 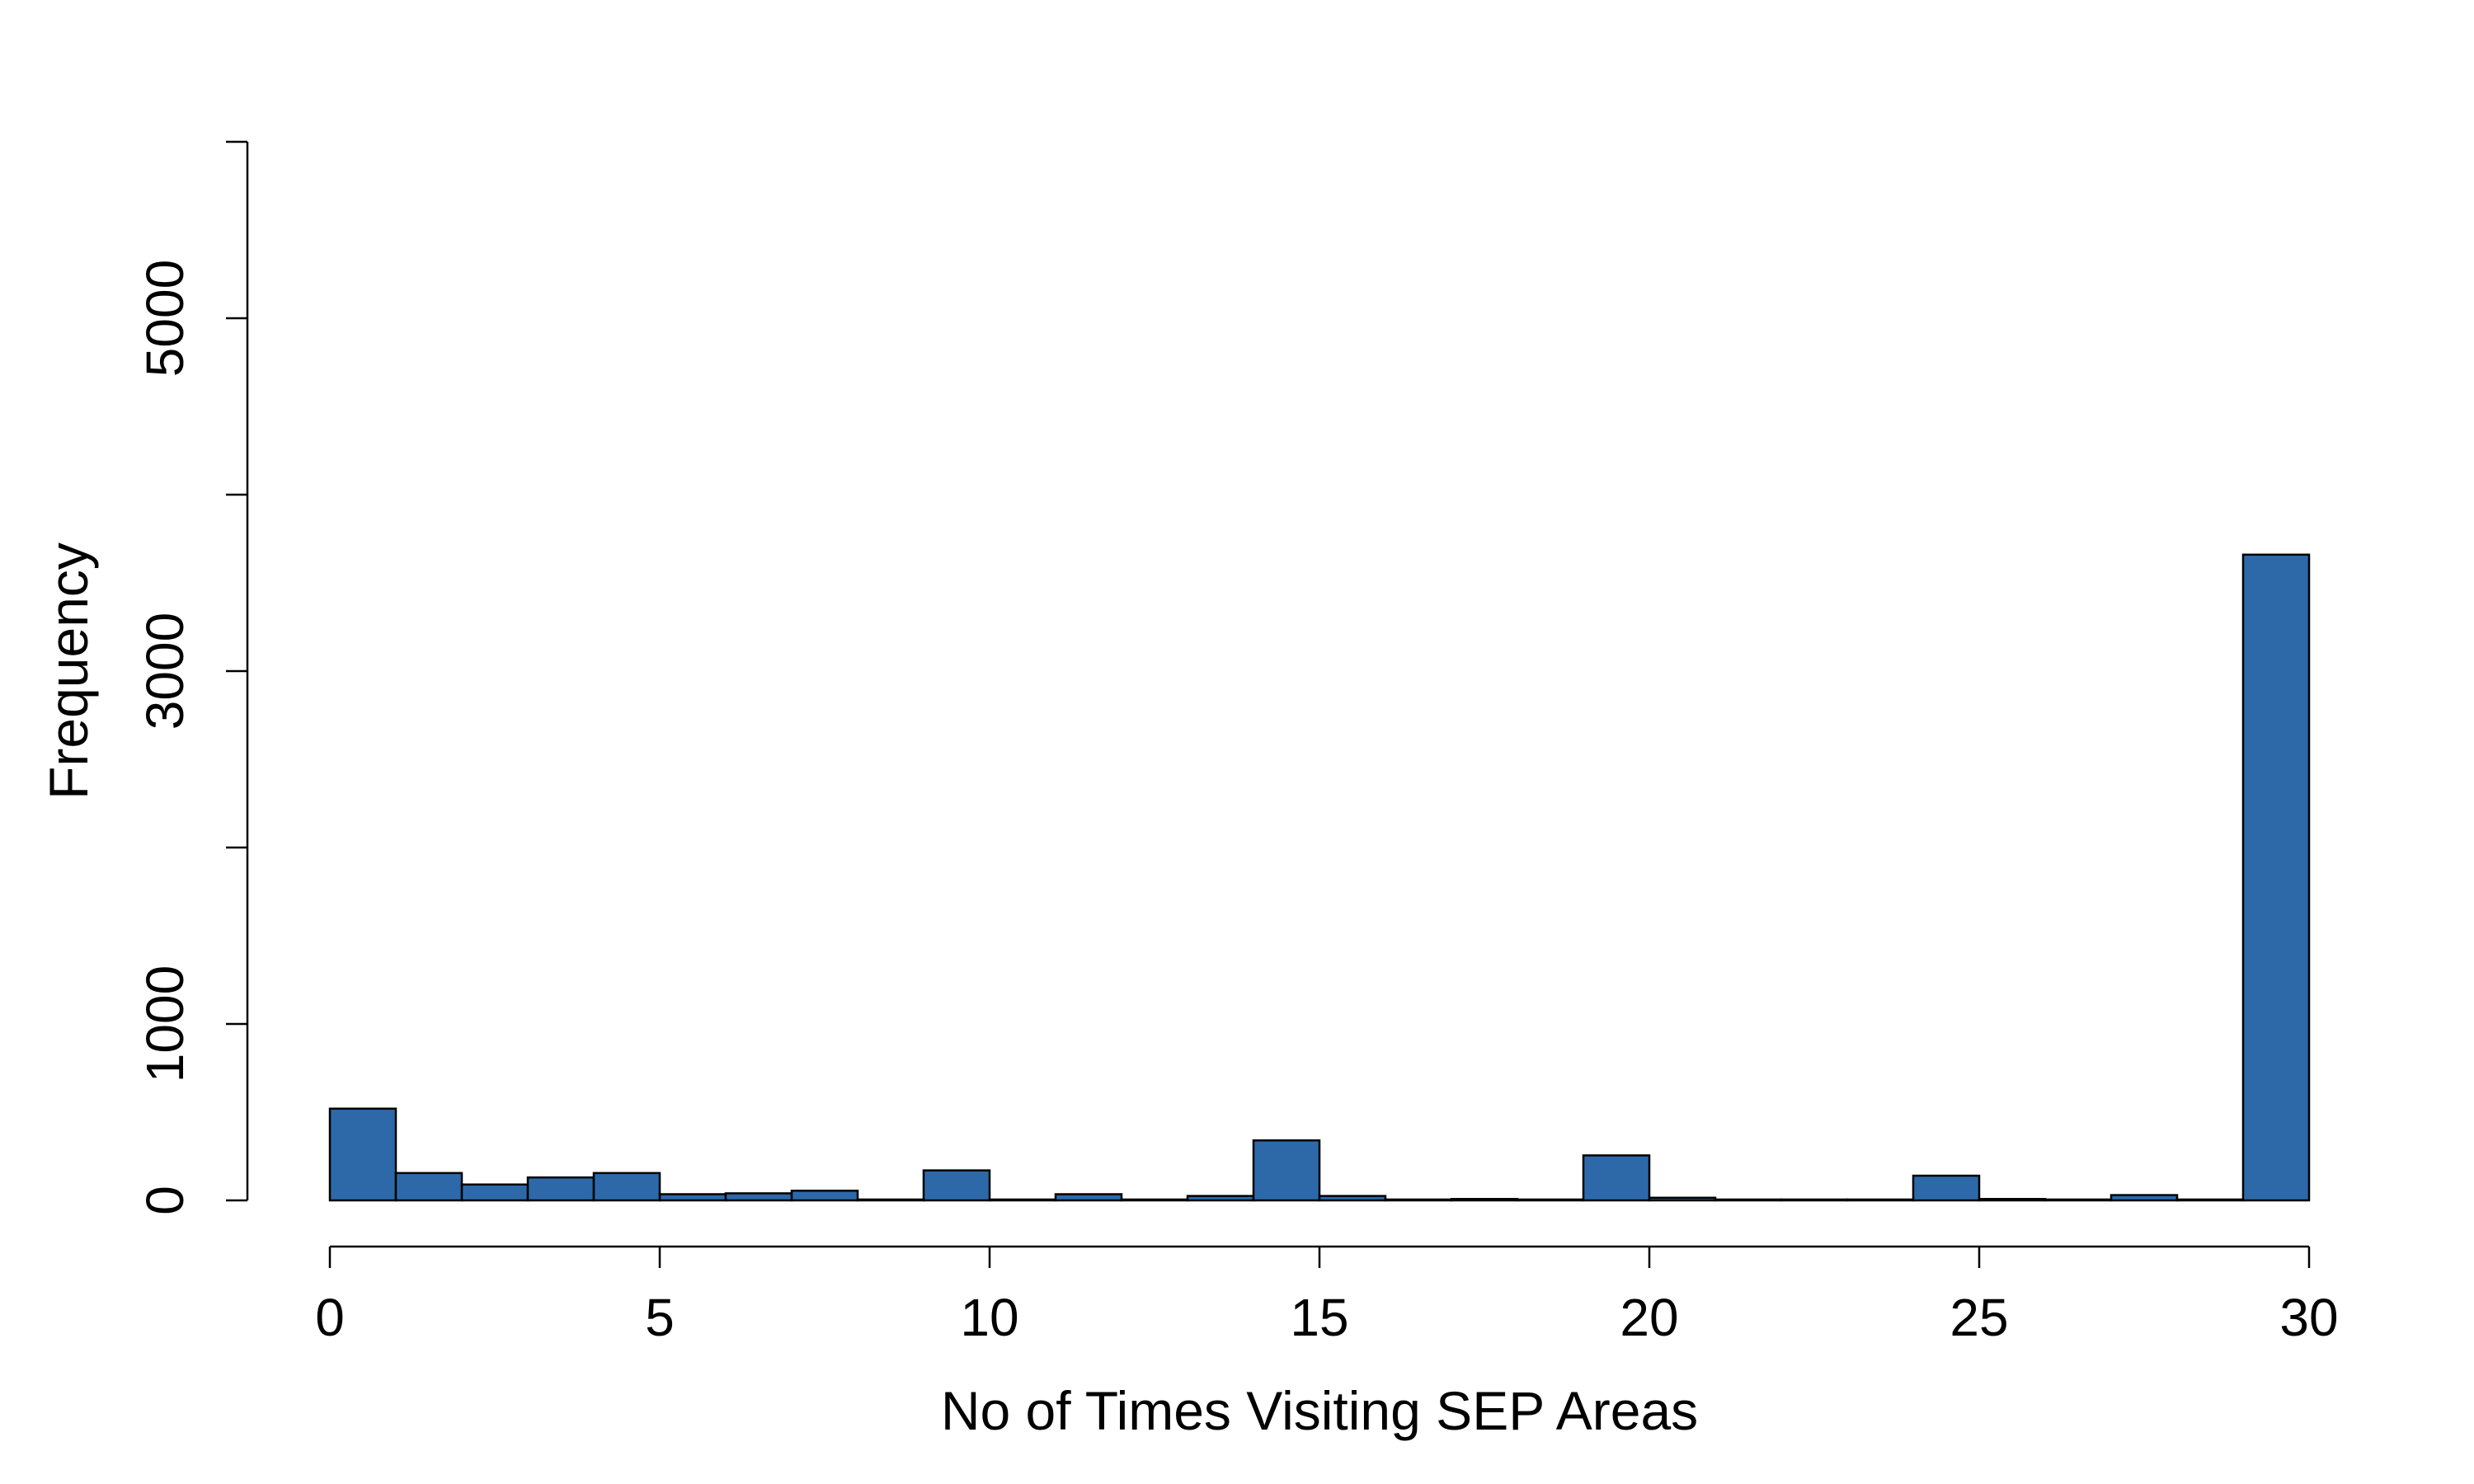 What do you see at coordinates (1319, 1410) in the screenshot?
I see `x-axis-title: No of Times Visiting SEP Areas` at bounding box center [1319, 1410].